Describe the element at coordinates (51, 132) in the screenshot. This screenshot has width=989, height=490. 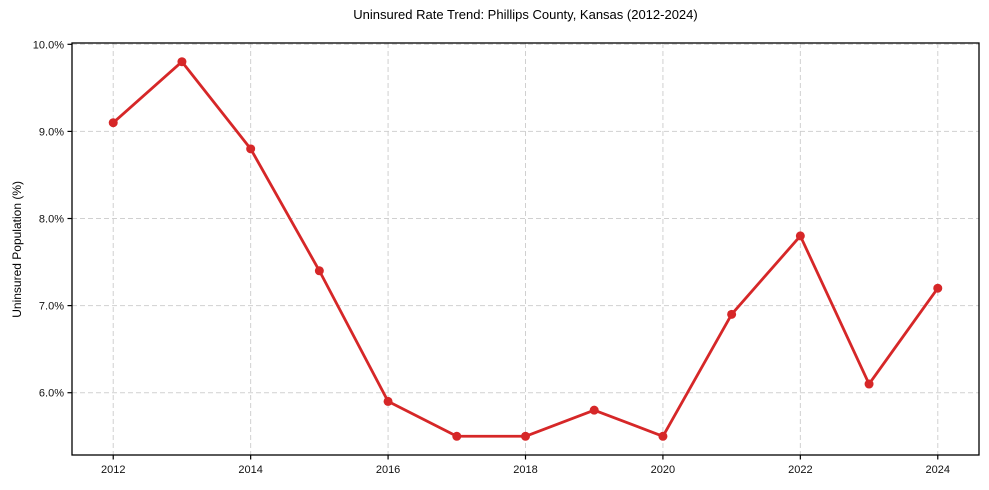
I see `y-tick-label: 9.0%` at that location.